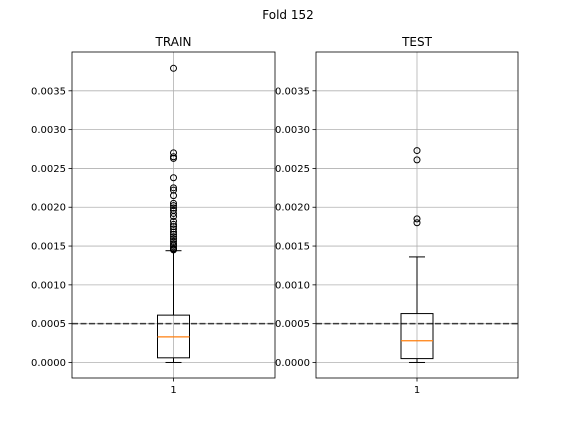 The image size is (576, 432). What do you see at coordinates (48, 247) in the screenshot?
I see `train-ytick-label: 0.0015` at bounding box center [48, 247].